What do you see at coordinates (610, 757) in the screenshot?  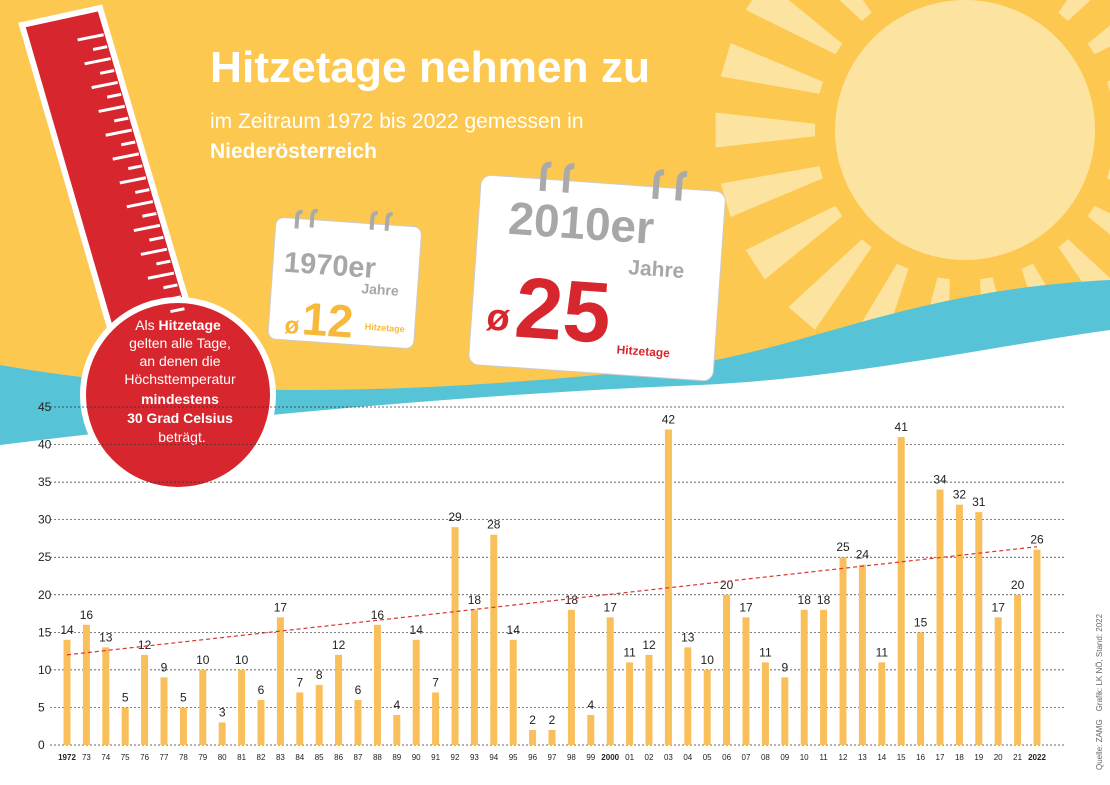 I see `x-tick-label: 2000` at bounding box center [610, 757].